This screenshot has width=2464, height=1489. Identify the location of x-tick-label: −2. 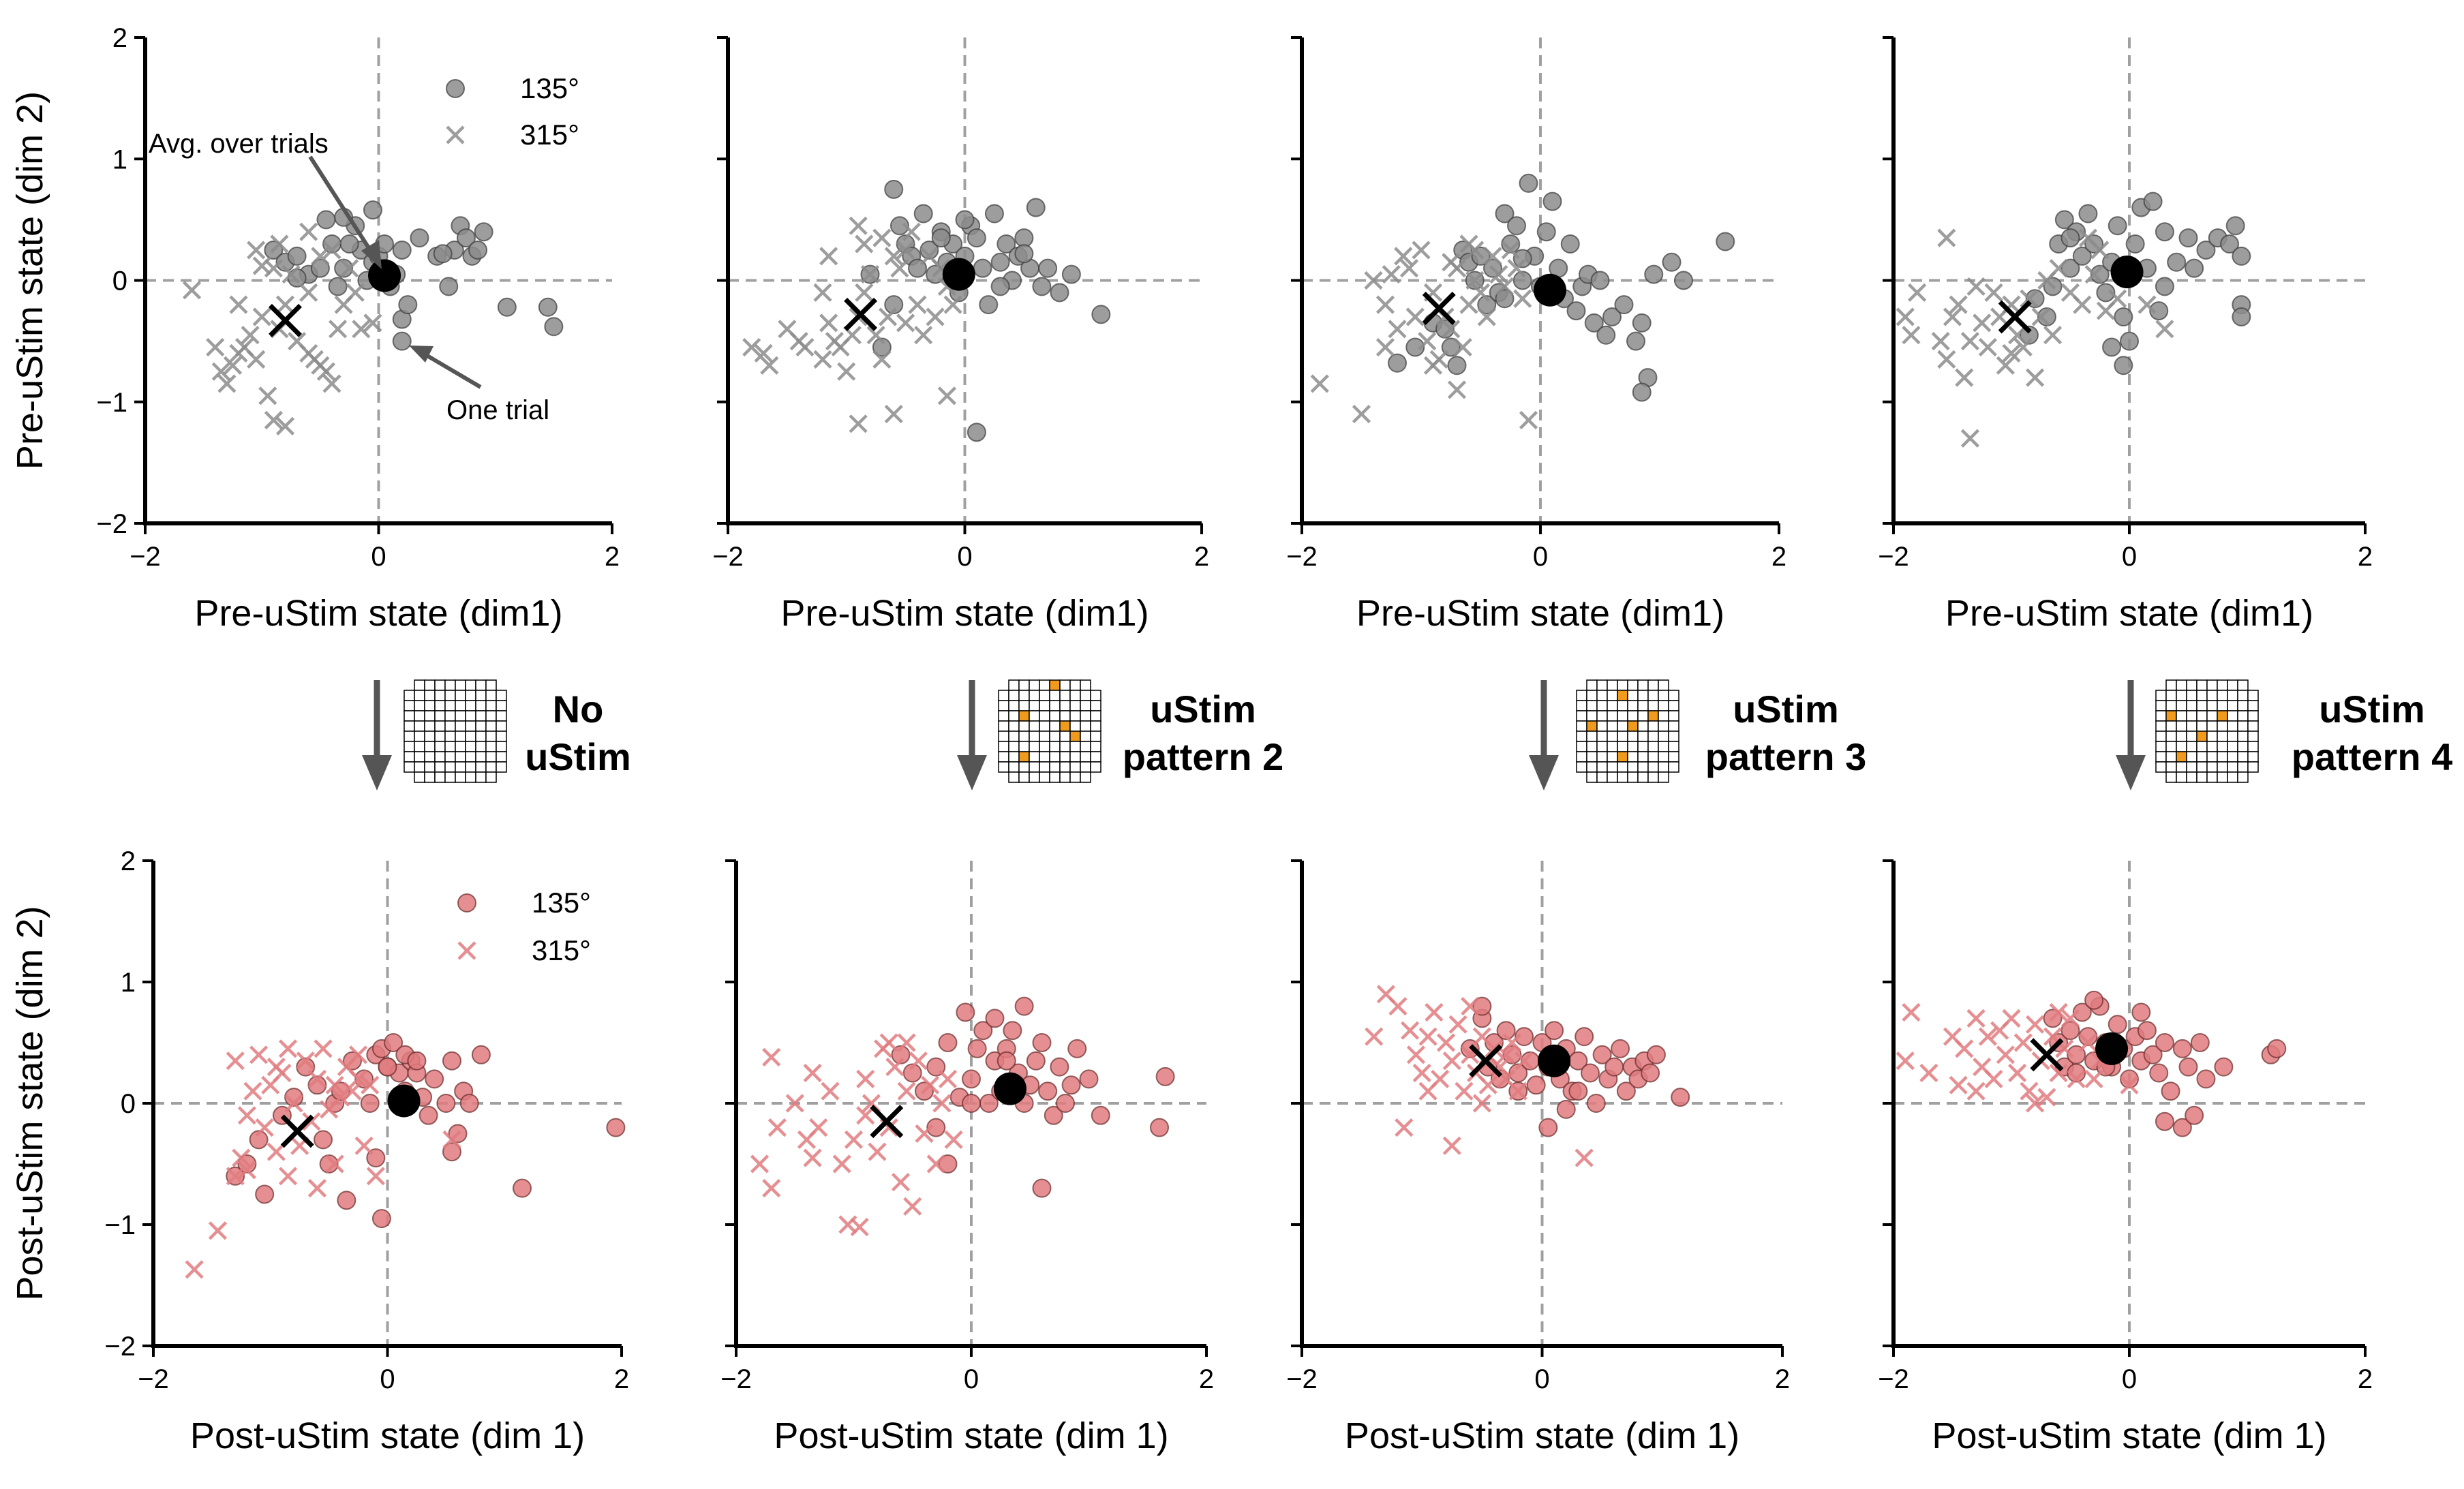
(1302, 557).